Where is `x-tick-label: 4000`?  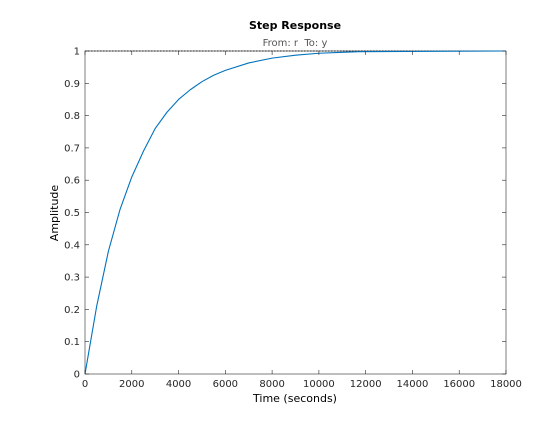
x-tick-label: 4000 is located at coordinates (178, 384).